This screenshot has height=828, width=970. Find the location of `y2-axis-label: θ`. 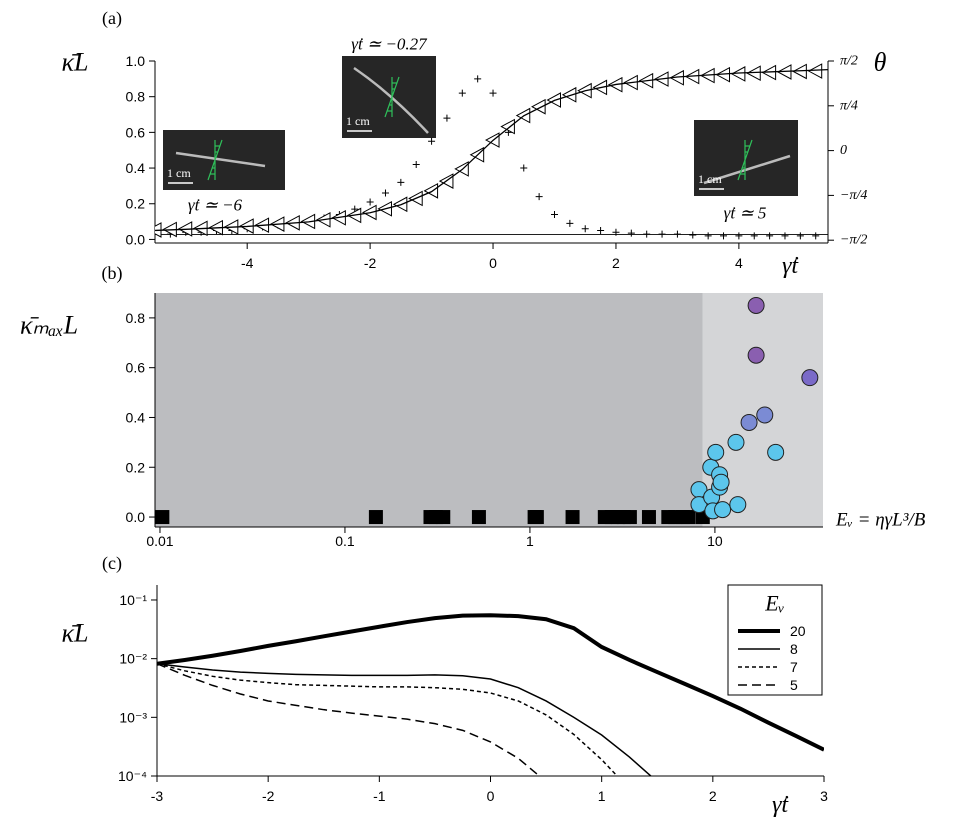

y2-axis-label: θ is located at coordinates (880, 62).